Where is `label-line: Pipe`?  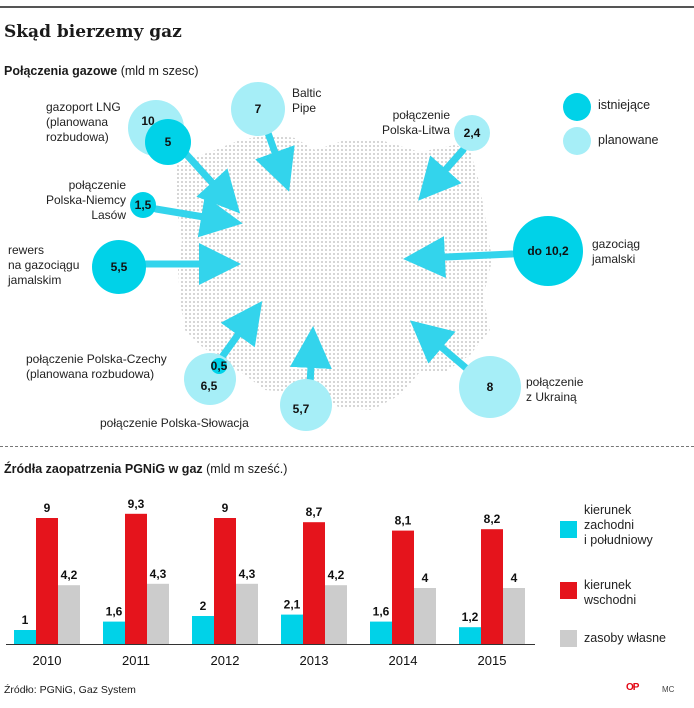 label-line: Pipe is located at coordinates (304, 108).